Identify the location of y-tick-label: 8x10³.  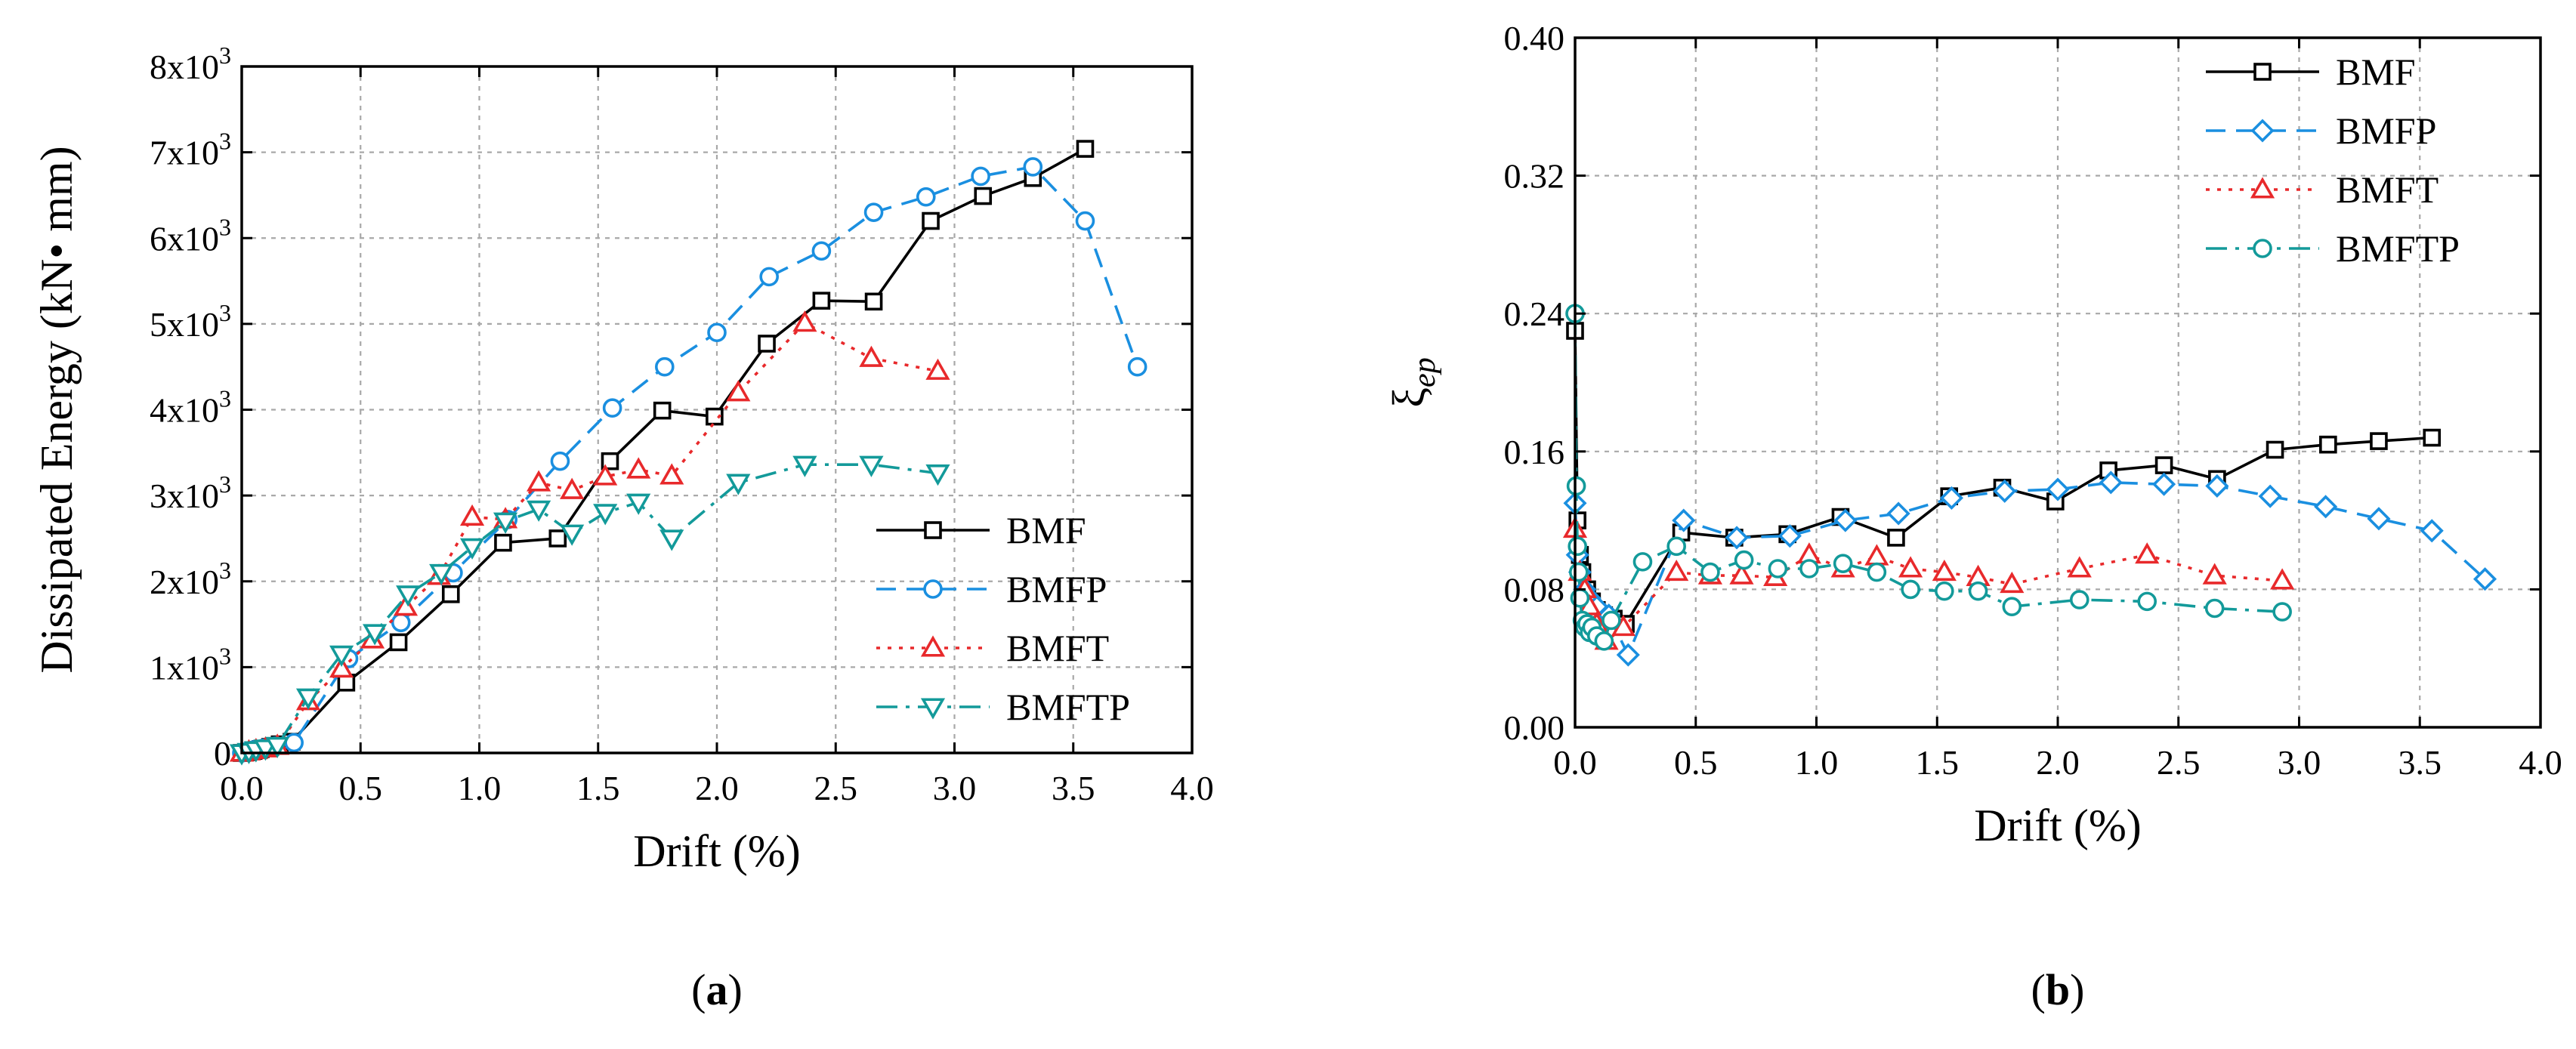
(190, 64).